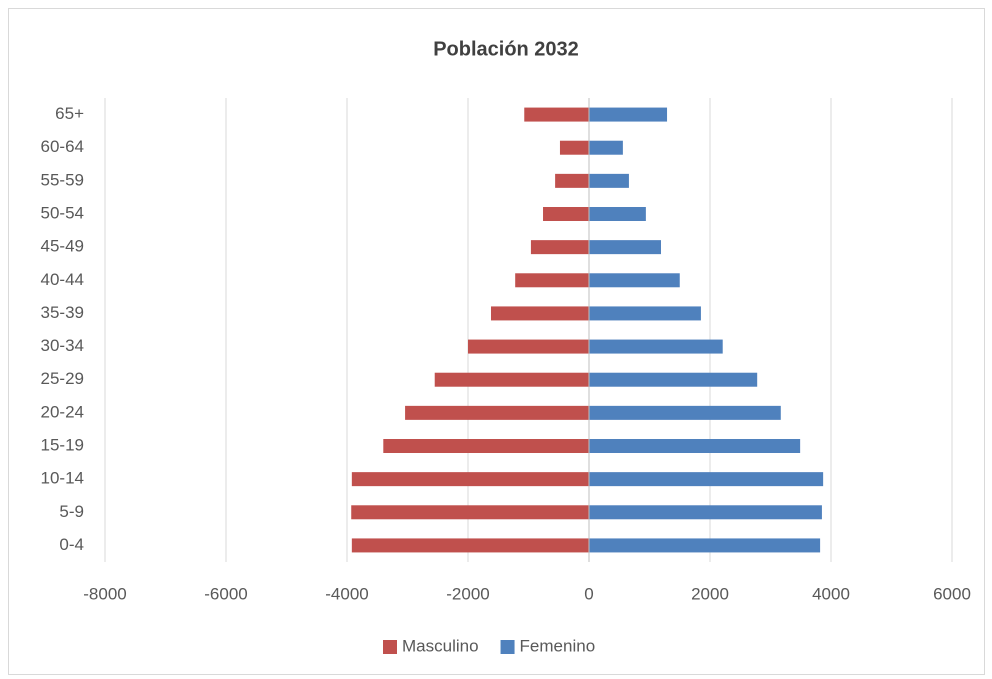  Describe the element at coordinates (62, 179) in the screenshot. I see `y-tick-label: 55-59` at that location.